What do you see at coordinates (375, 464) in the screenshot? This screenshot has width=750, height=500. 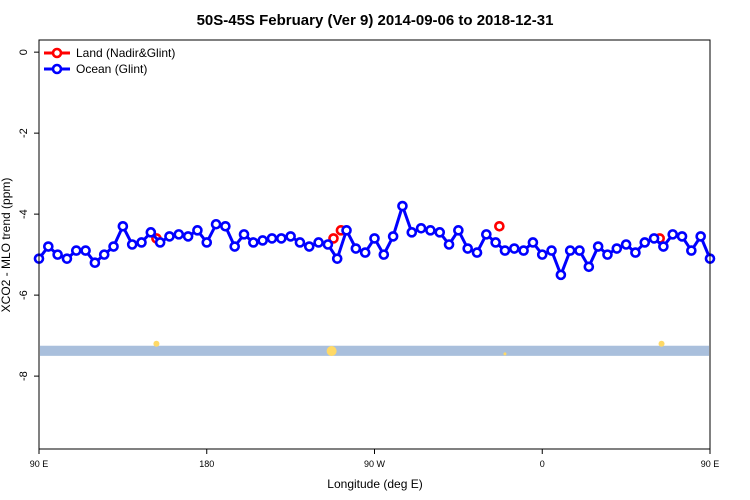 I see `x-tick-label-2: 90 W` at bounding box center [375, 464].